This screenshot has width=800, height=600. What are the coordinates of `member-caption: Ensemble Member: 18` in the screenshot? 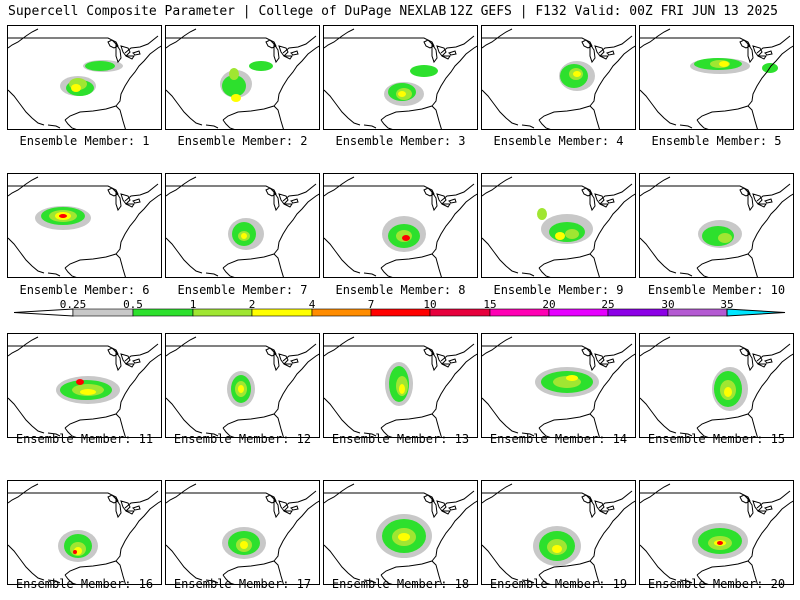 It's located at (400, 584).